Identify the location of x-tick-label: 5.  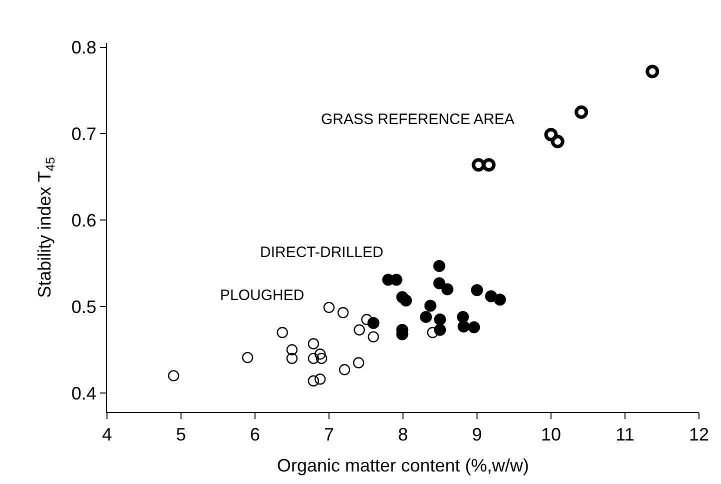
(181, 434).